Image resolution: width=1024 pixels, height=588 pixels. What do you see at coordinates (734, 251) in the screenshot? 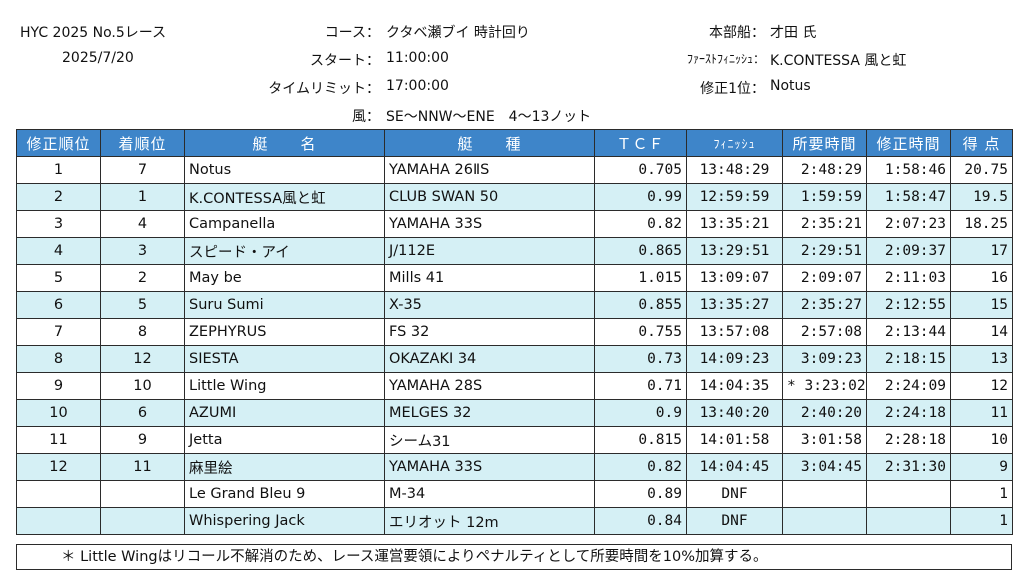
I see `finish-time-cell: 13:29:51` at bounding box center [734, 251].